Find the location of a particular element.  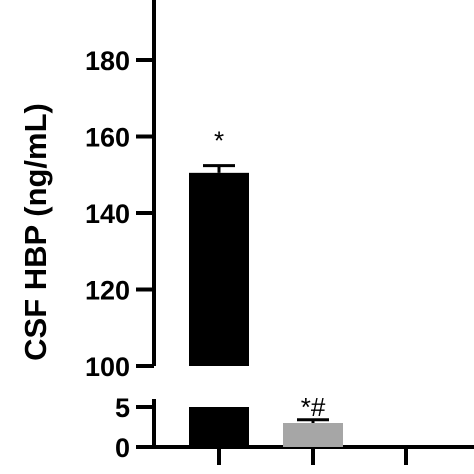

significance-marker: *# is located at coordinates (313, 407).